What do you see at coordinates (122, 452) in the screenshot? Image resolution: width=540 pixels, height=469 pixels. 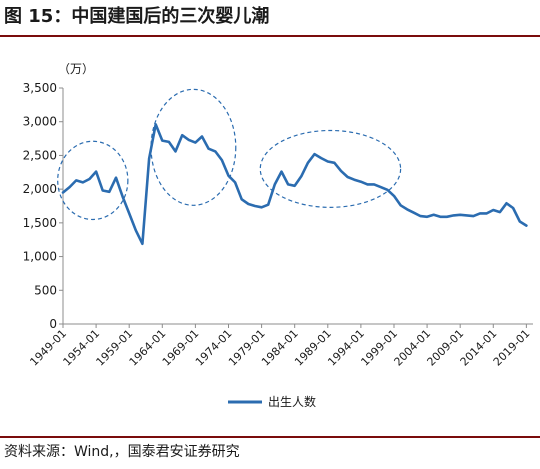 I see `source-note: 资料来源：Wind,，国泰君安证券研究` at bounding box center [122, 452].